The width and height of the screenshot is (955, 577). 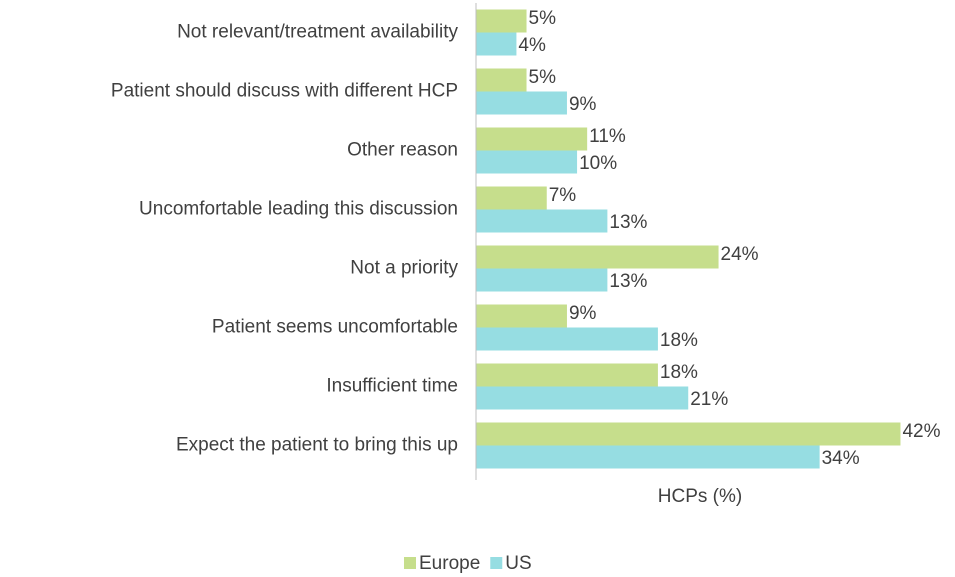 What do you see at coordinates (841, 458) in the screenshot?
I see `data-label: 34%` at bounding box center [841, 458].